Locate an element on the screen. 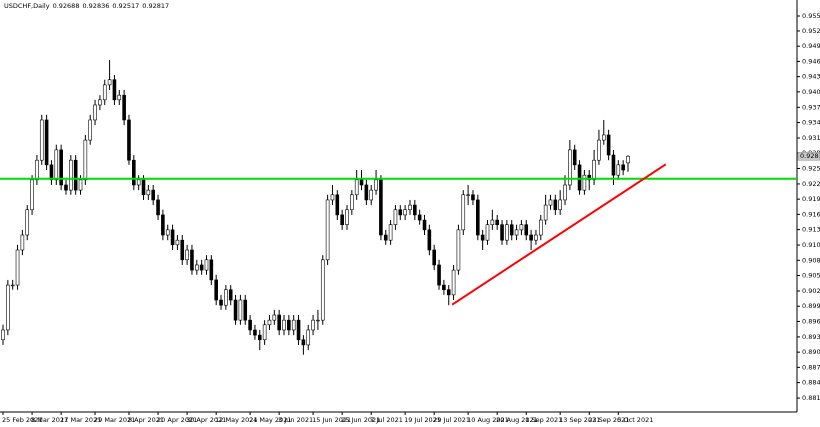 This screenshot has width=820, height=427. y-tick-label: 0.91985 is located at coordinates (811, 199).